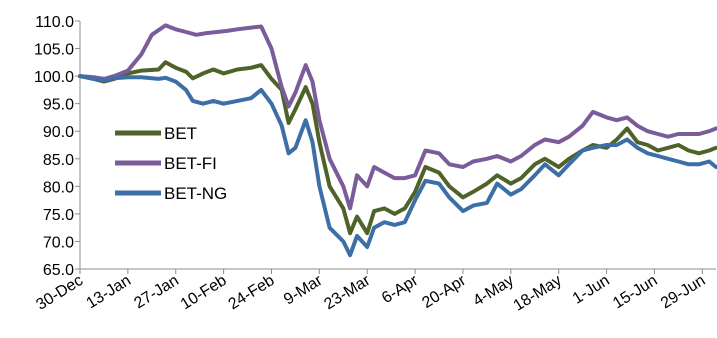 This screenshot has width=717, height=338. What do you see at coordinates (195, 193) in the screenshot?
I see `legend-label-bet-ng: BET-NG` at bounding box center [195, 193].